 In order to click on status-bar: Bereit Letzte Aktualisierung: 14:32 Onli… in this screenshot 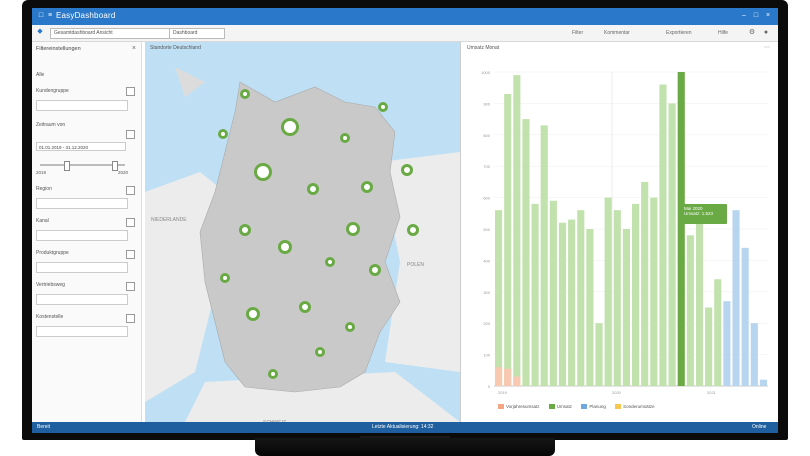, I will do `click(405, 427)`.